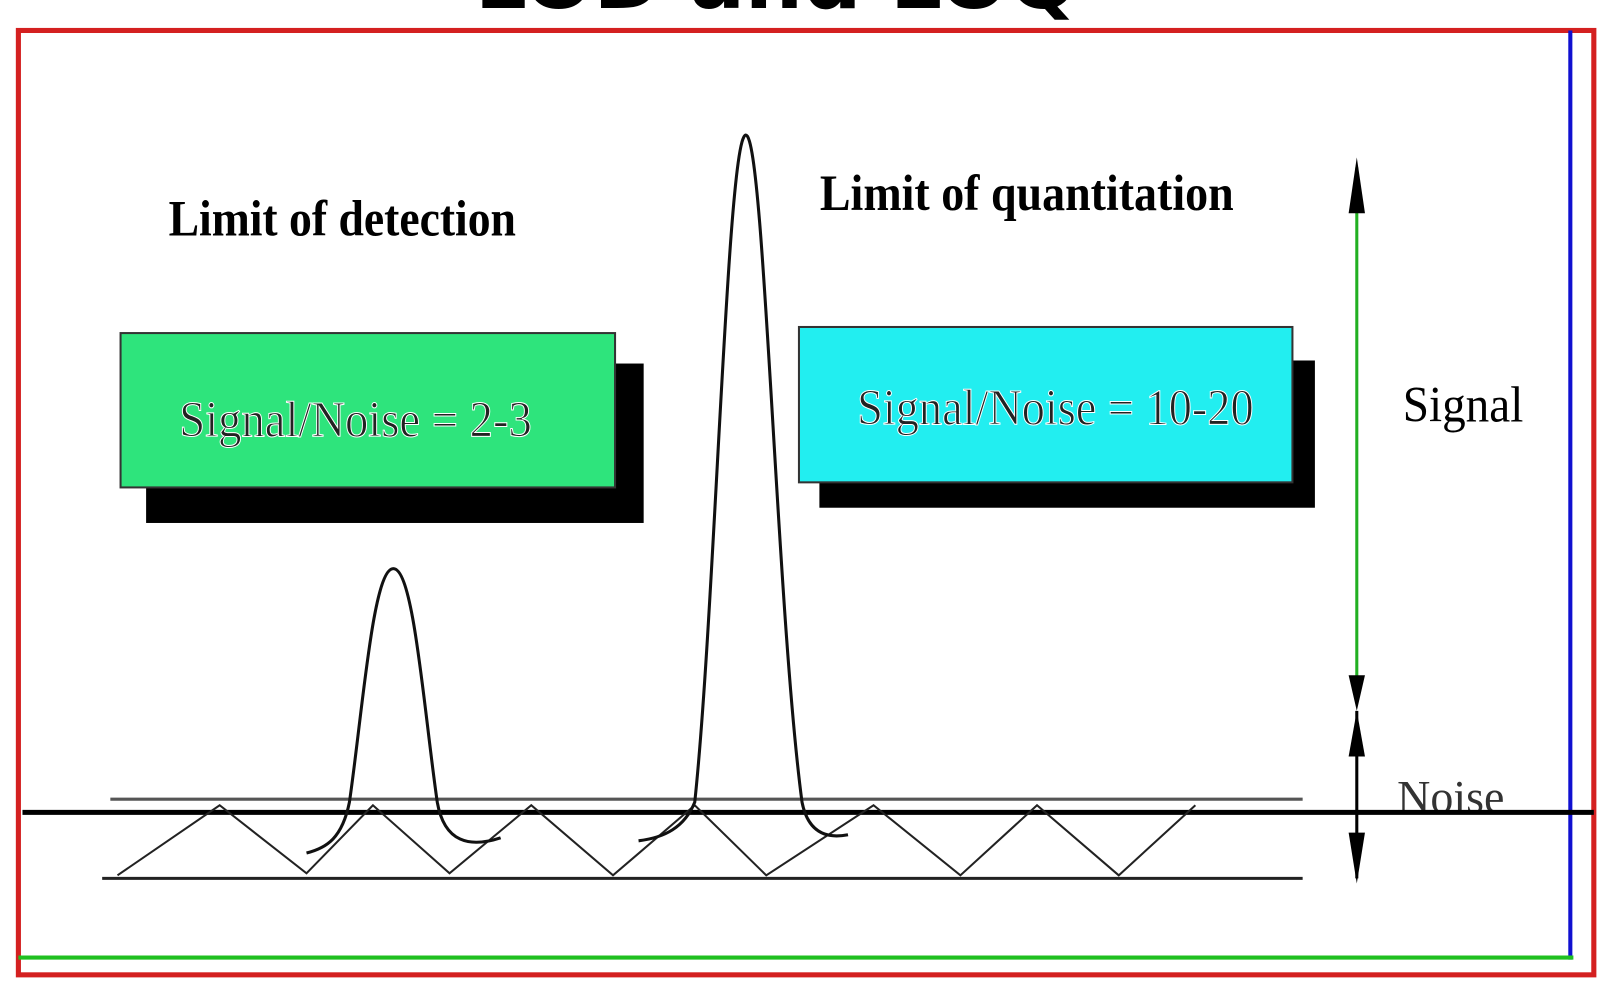  I want to click on loq-heading: Limit of quantitation, so click(1027, 194).